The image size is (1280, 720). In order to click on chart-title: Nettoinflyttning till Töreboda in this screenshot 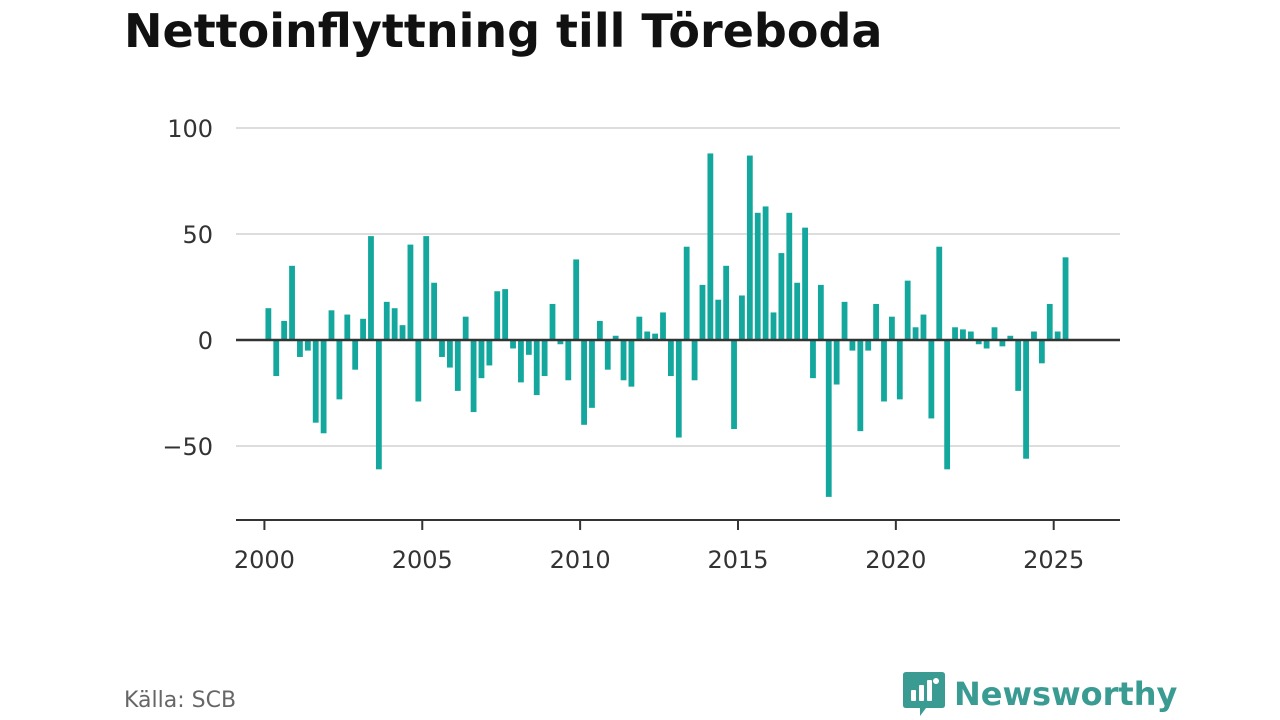, I will do `click(503, 31)`.